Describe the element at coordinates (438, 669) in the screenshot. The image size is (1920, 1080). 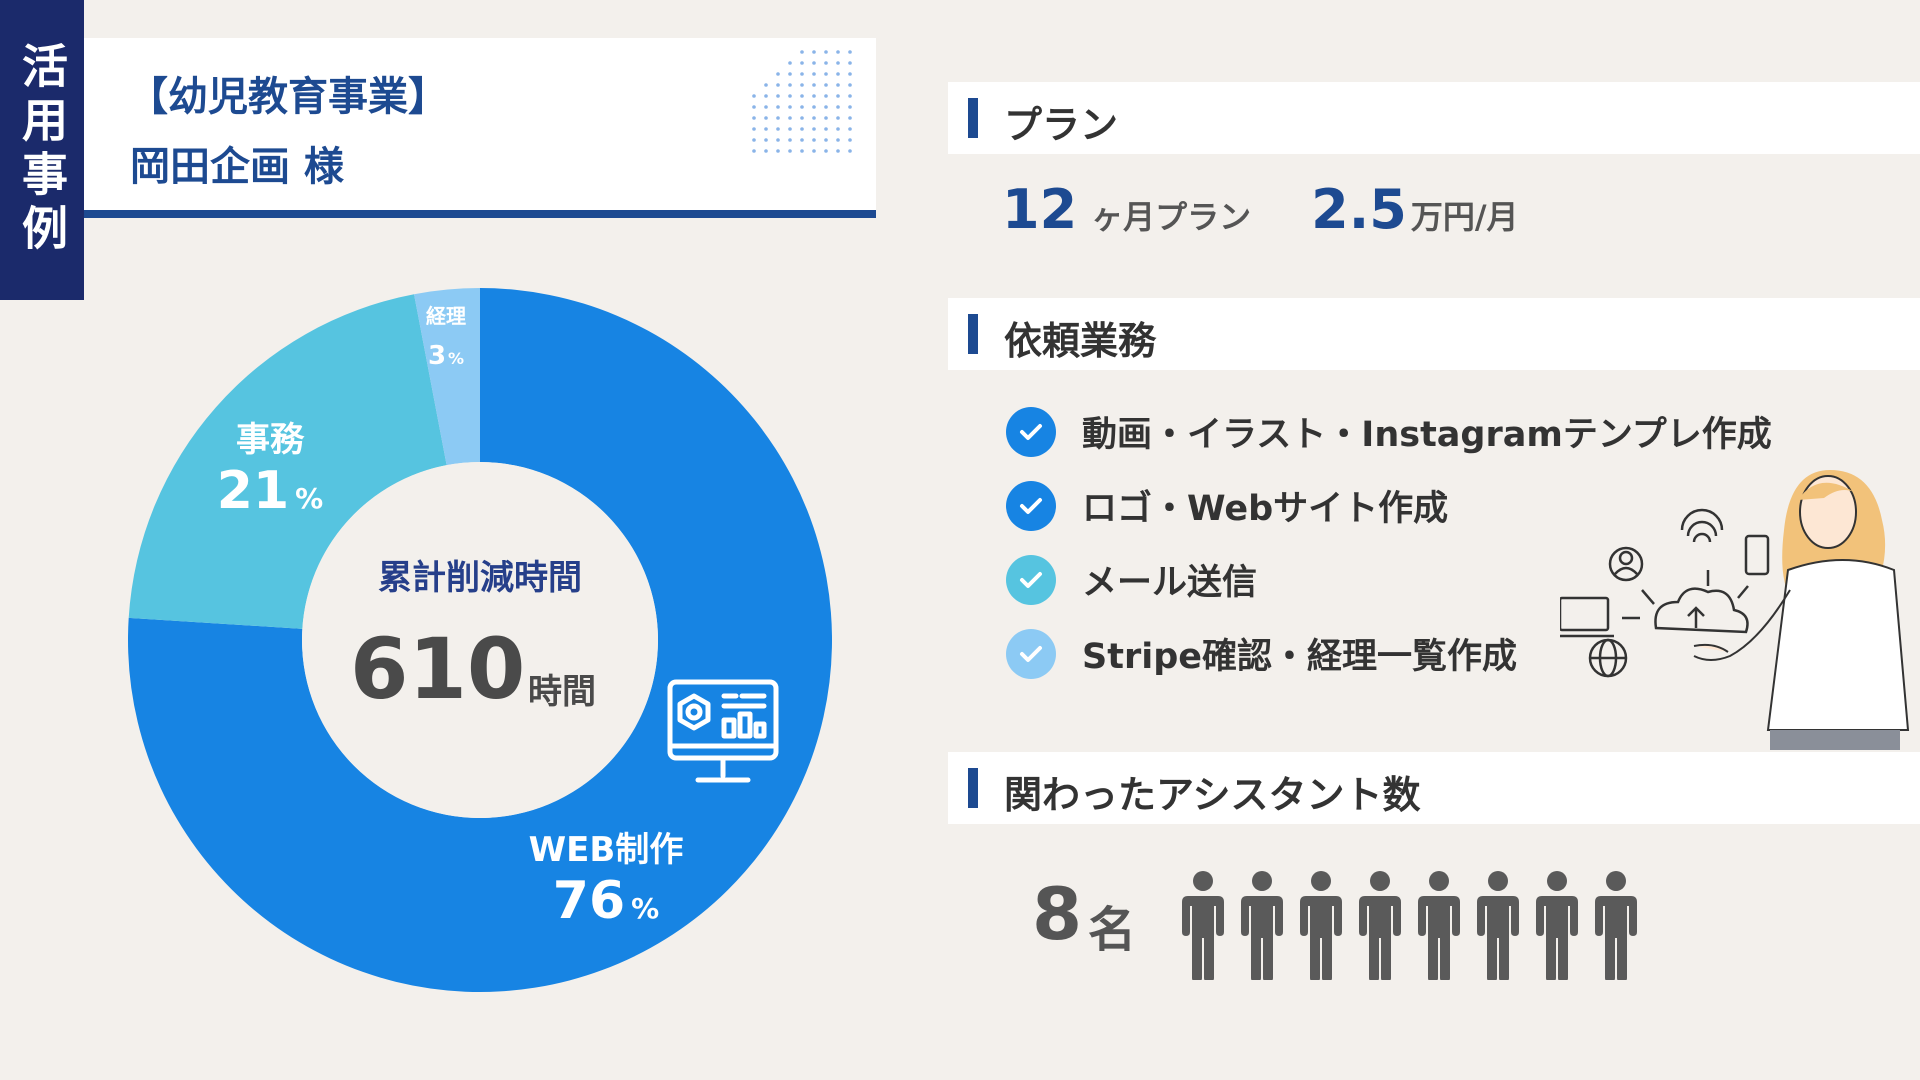
I see `center-value: 610` at that location.